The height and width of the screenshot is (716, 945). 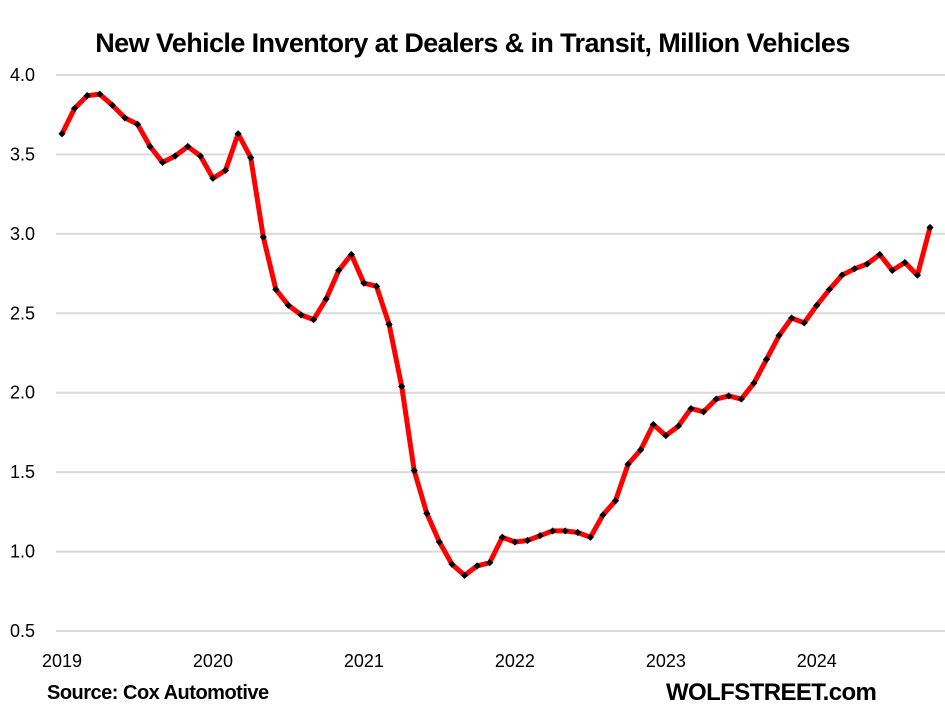 What do you see at coordinates (22, 154) in the screenshot?
I see `y-tick-label: 3.5` at bounding box center [22, 154].